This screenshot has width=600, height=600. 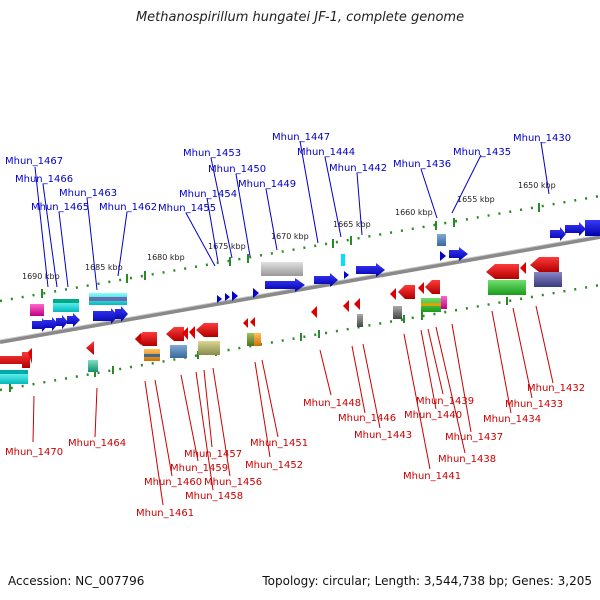 What do you see at coordinates (290, 236) in the screenshot?
I see `tick-label: 1670 kbp` at bounding box center [290, 236].